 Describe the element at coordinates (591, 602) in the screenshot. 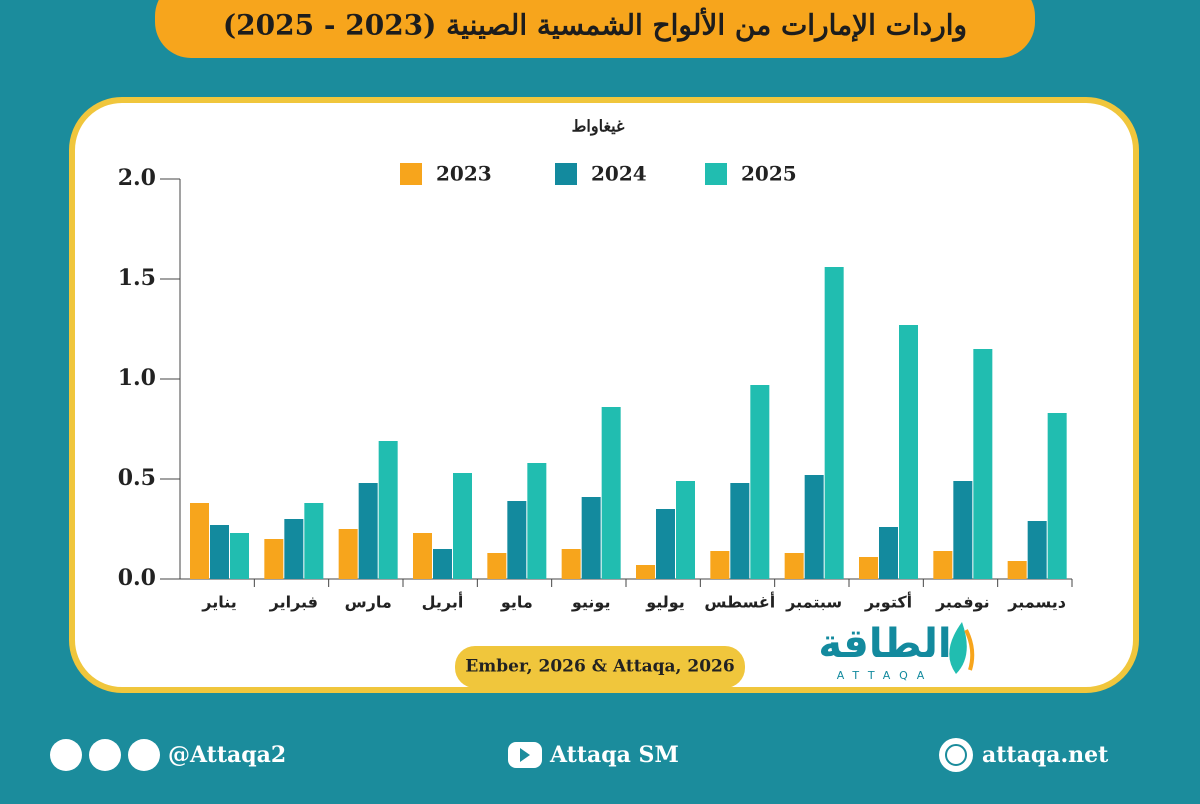

I see `x-tick-label: يونيو` at that location.